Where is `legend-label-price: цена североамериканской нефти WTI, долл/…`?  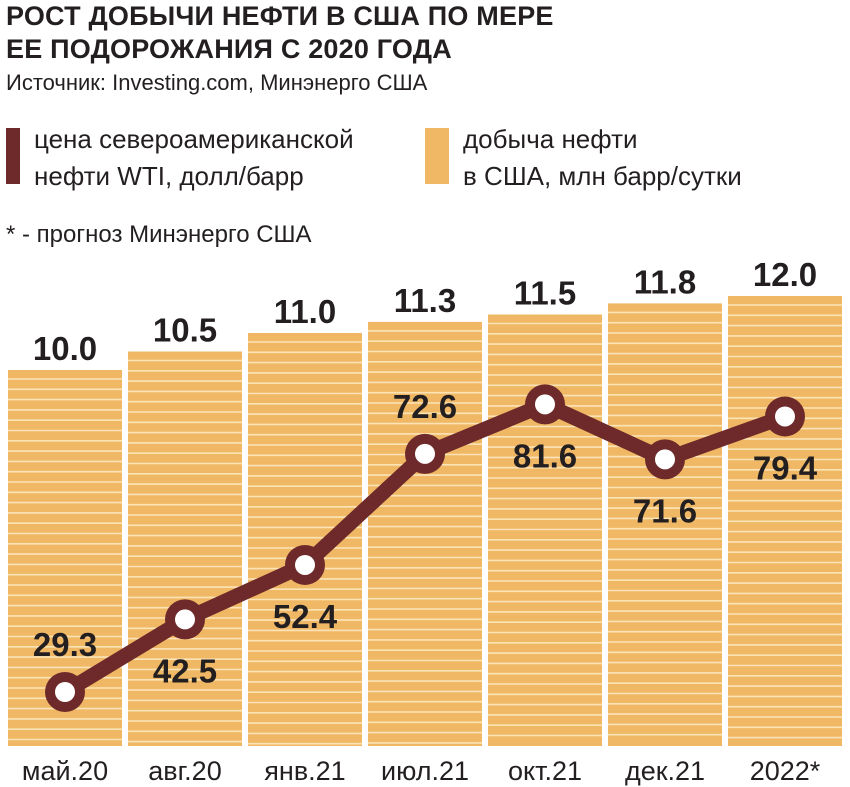 legend-label-price: цена североамериканской нефти WTI, долл/… is located at coordinates (194, 158).